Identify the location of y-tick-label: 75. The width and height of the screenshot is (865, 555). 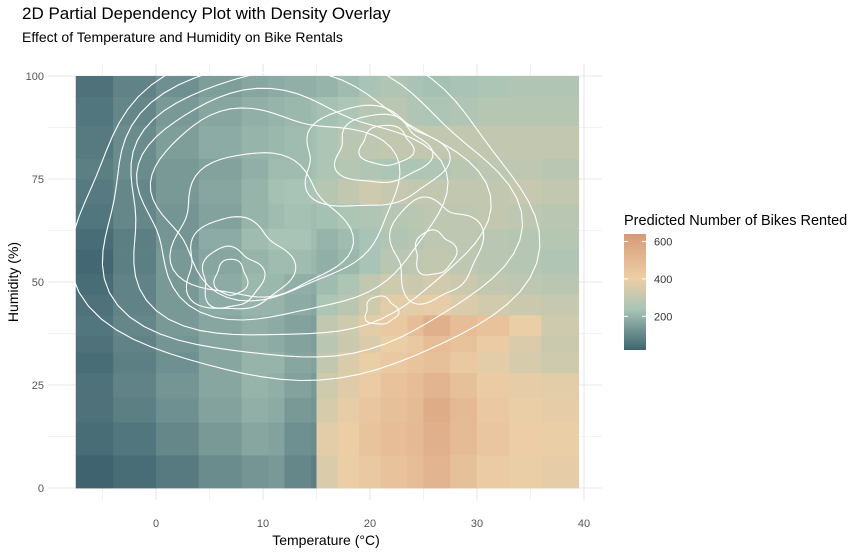
(38, 180).